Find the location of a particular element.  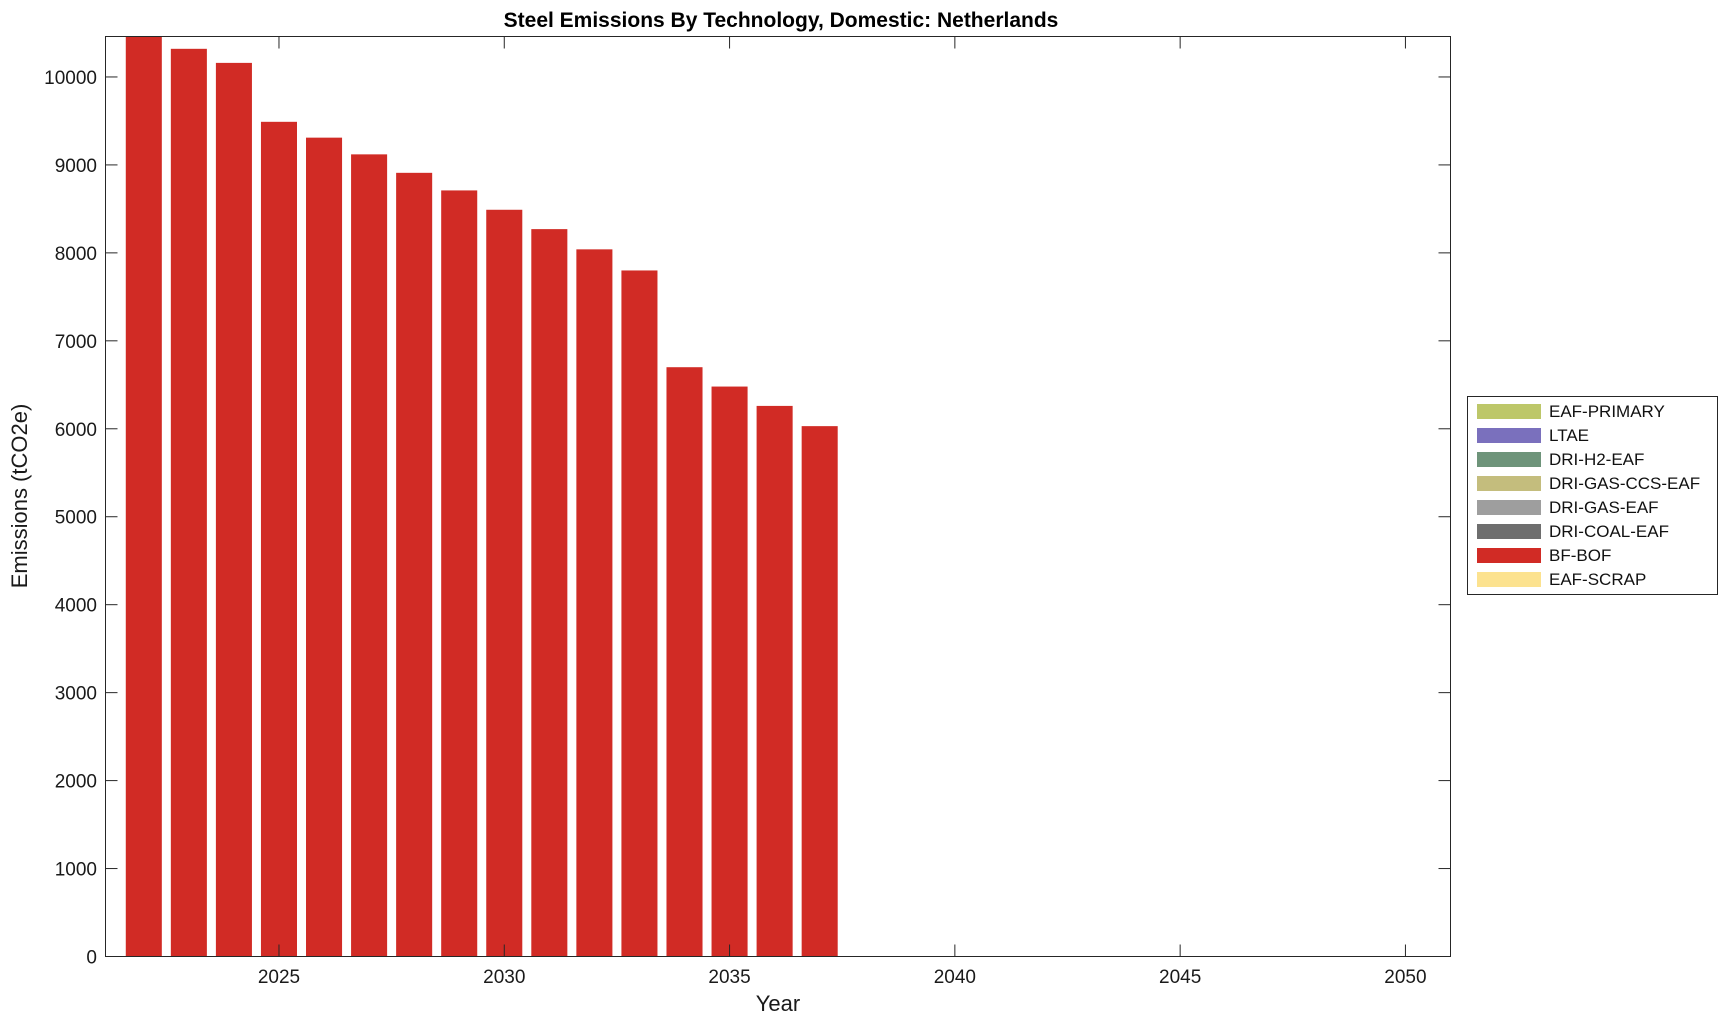

bar-bf-bof-2034 is located at coordinates (684, 662).